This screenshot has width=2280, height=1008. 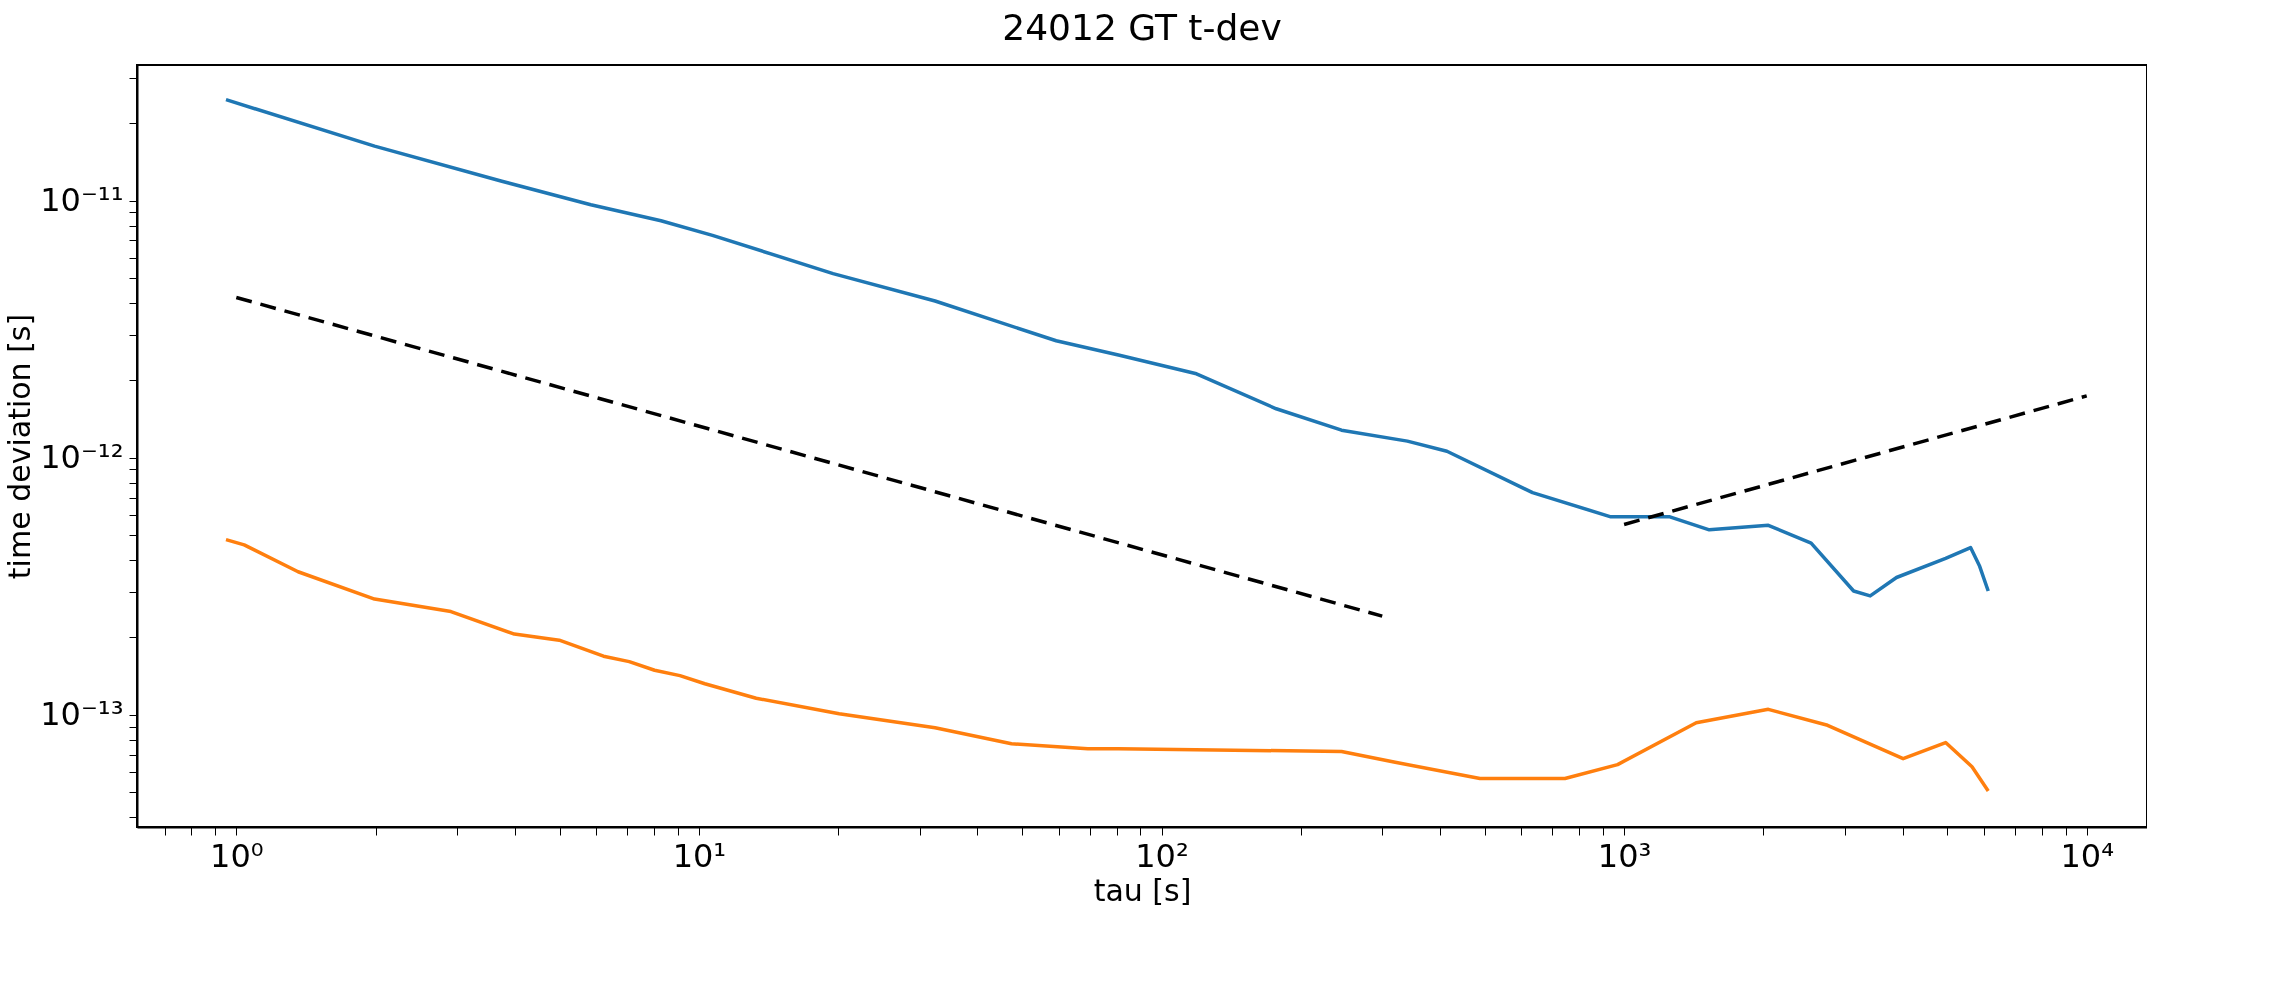 I want to click on x-tick-label: 10⁴, so click(x=2087, y=855).